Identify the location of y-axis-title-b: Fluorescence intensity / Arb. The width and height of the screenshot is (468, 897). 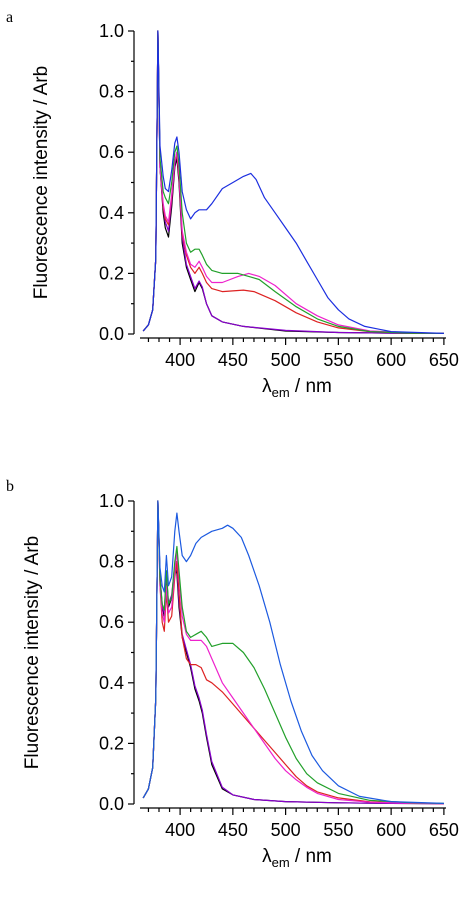
(32, 652).